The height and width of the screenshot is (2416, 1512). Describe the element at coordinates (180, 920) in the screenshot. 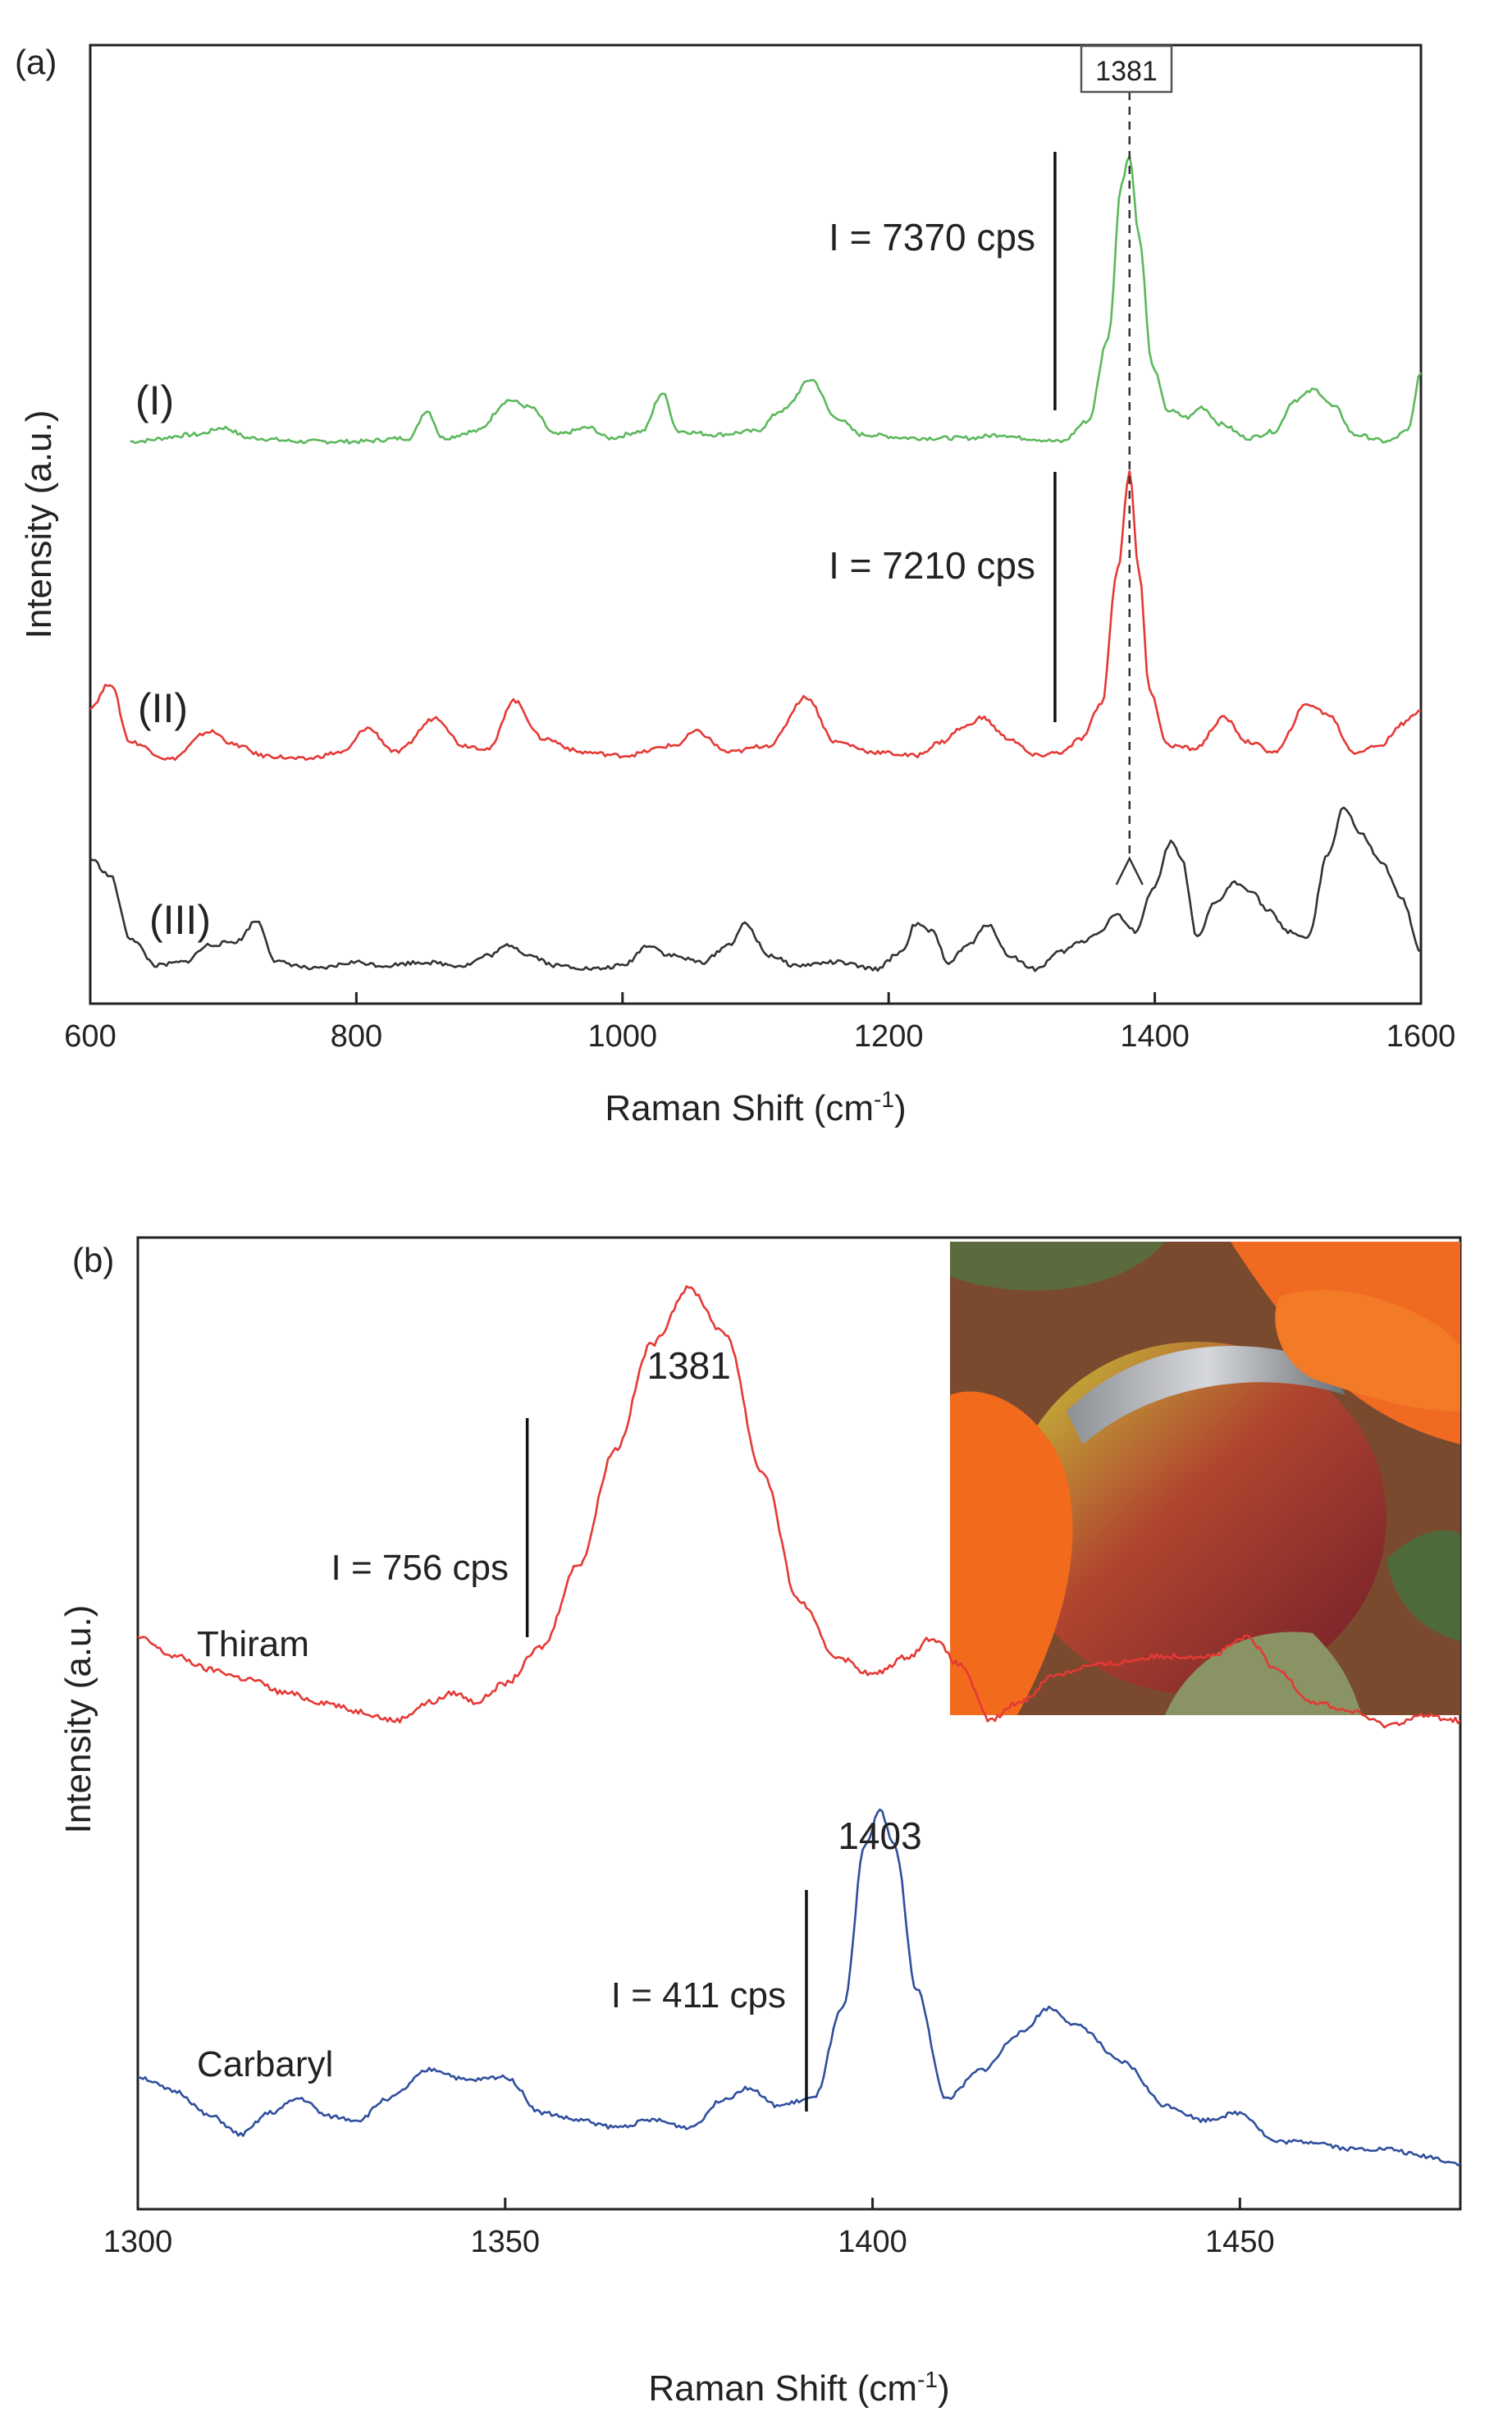

I see `series-label: (III)` at that location.